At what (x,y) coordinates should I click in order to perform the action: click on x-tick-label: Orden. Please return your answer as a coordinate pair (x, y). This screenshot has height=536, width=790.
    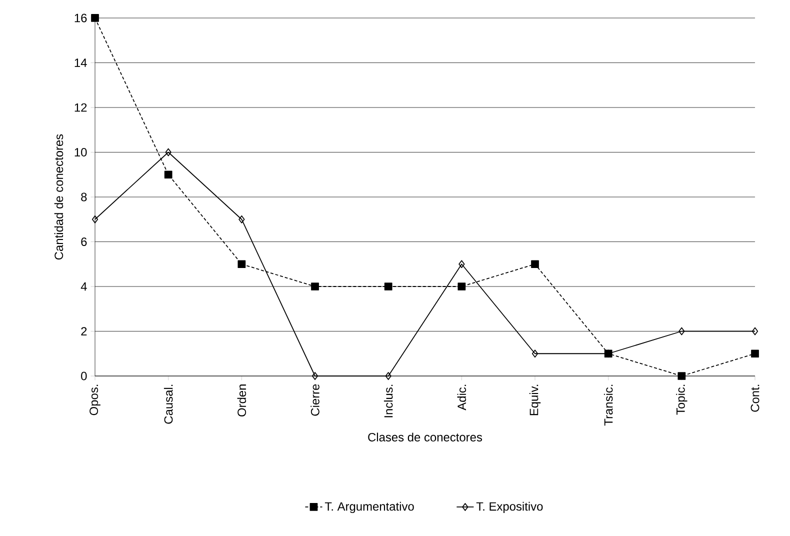
    Looking at the image, I should click on (241, 400).